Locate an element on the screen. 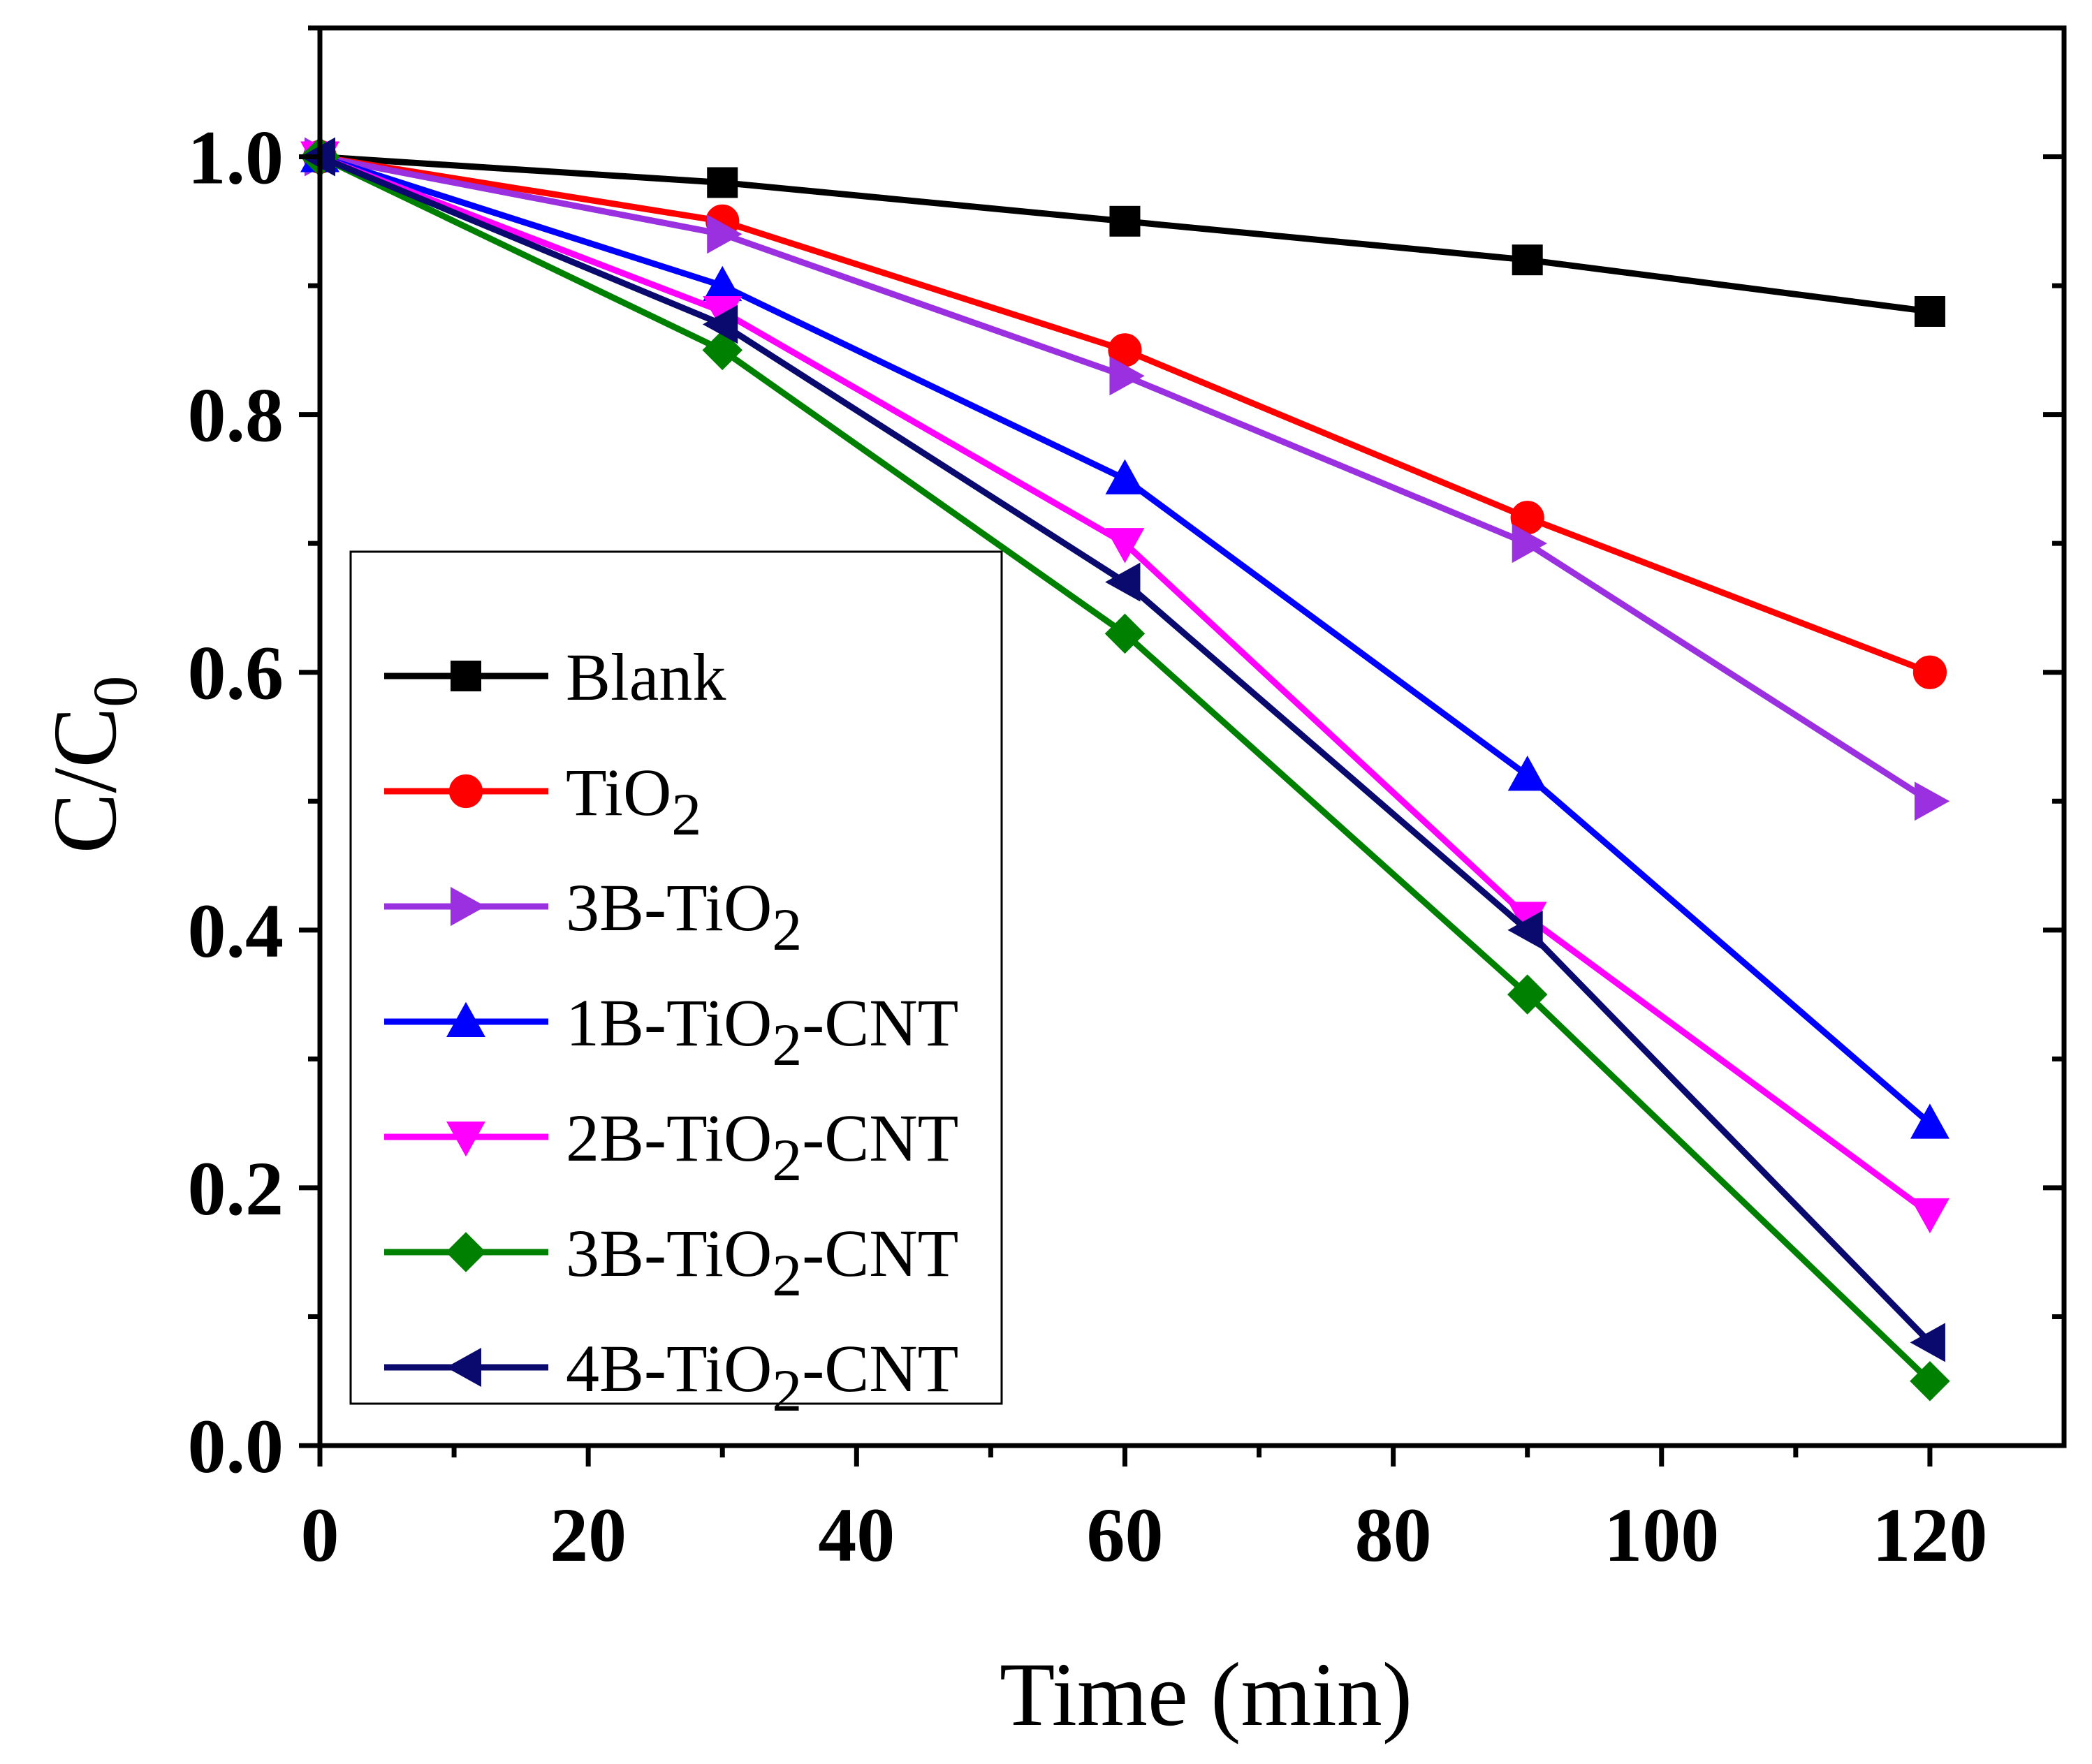 The width and height of the screenshot is (2092, 1764). x-tick-label: 40 is located at coordinates (856, 1535).